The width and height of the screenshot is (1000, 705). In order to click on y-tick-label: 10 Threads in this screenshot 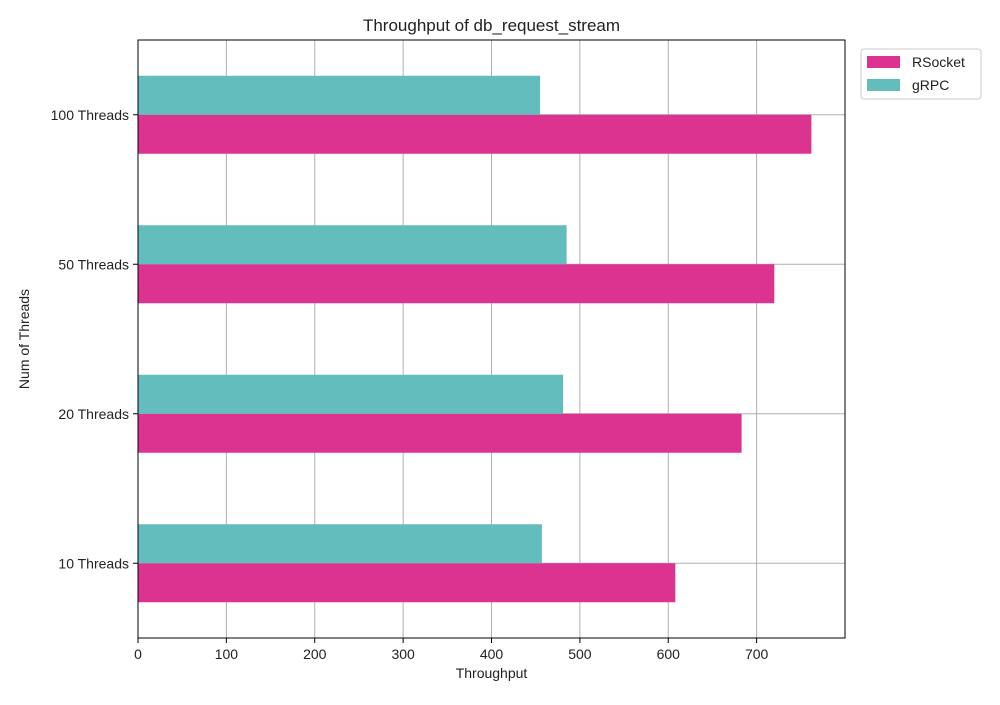, I will do `click(93, 563)`.